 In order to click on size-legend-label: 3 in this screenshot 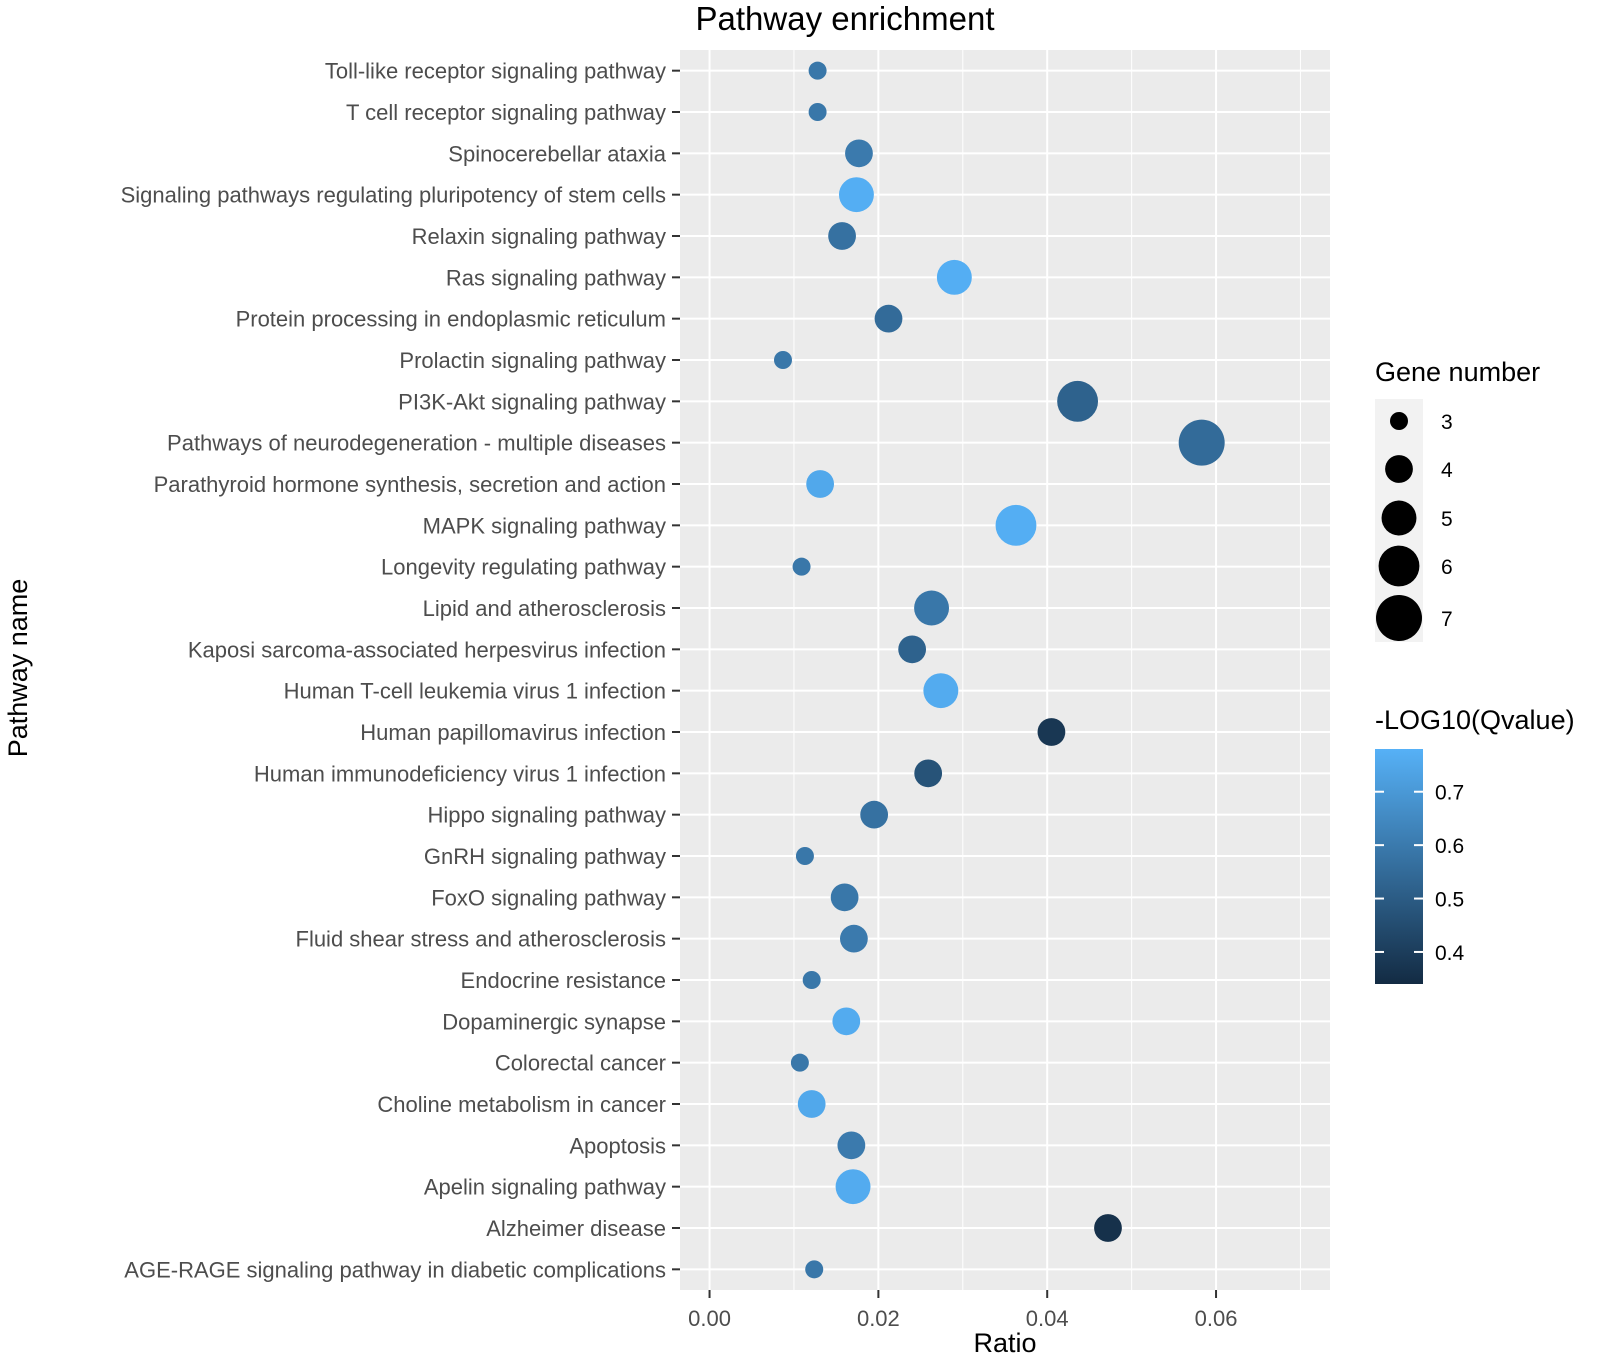, I will do `click(1447, 422)`.